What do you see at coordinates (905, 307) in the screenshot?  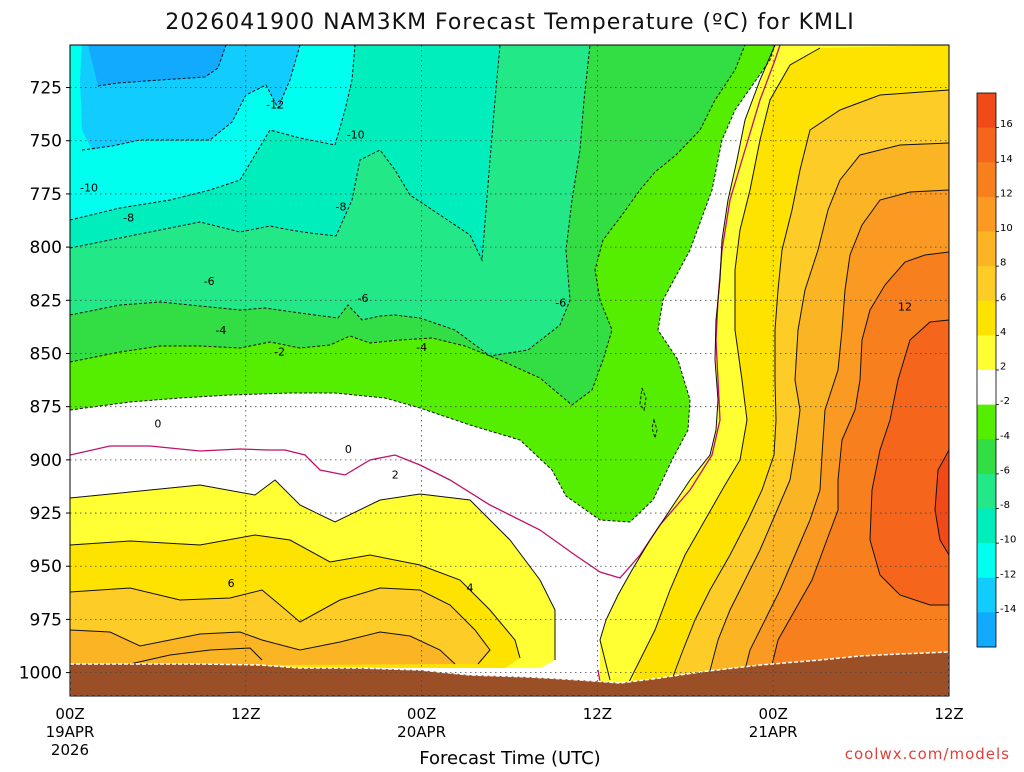 I see `contour-label: 12` at bounding box center [905, 307].